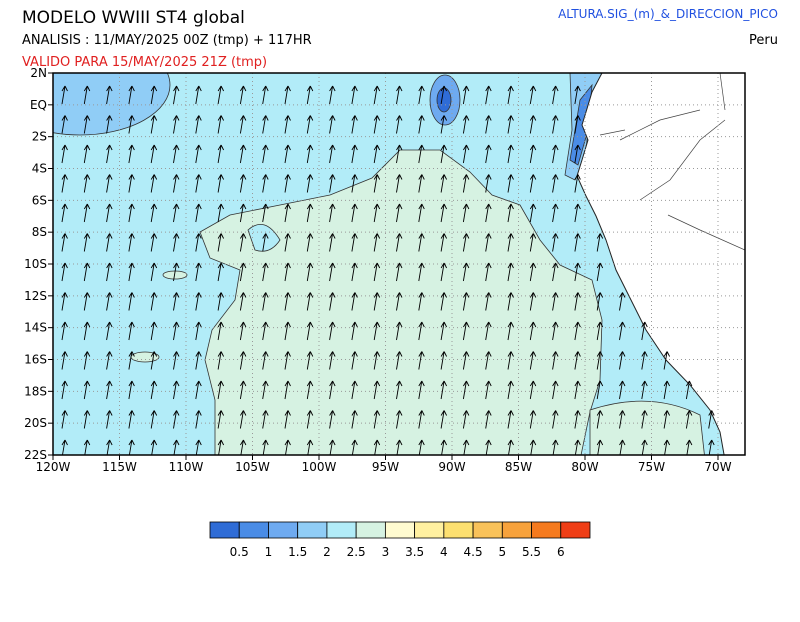 The height and width of the screenshot is (622, 800). What do you see at coordinates (444, 552) in the screenshot?
I see `colorbar-label: 4` at bounding box center [444, 552].